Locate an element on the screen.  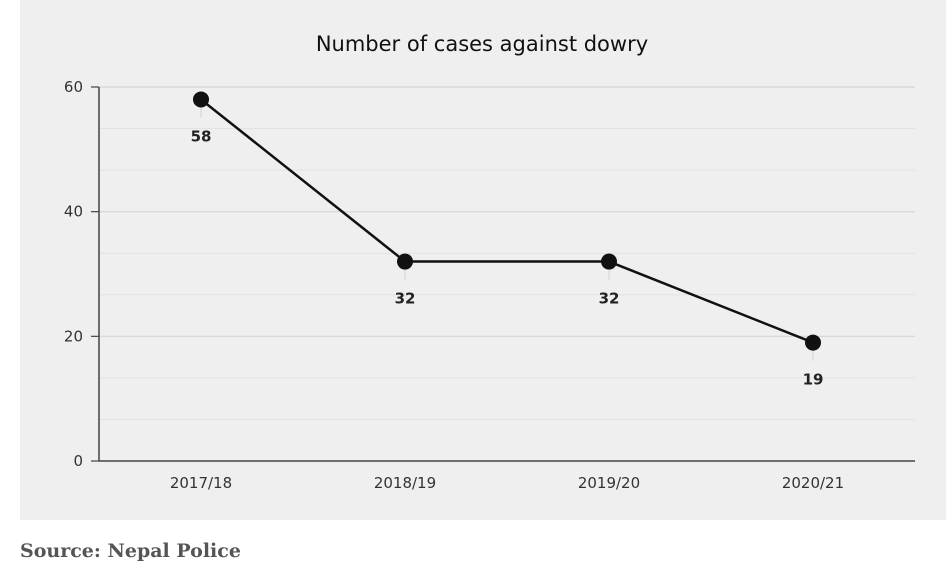
source-note: Source: Nepal Police is located at coordinates (130, 551).